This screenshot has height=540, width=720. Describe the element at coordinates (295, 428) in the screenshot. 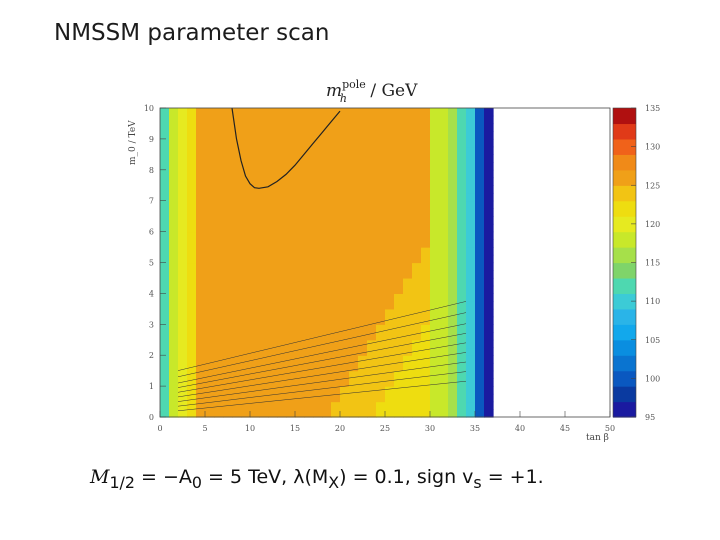

I see `x-tick-label: 15` at that location.